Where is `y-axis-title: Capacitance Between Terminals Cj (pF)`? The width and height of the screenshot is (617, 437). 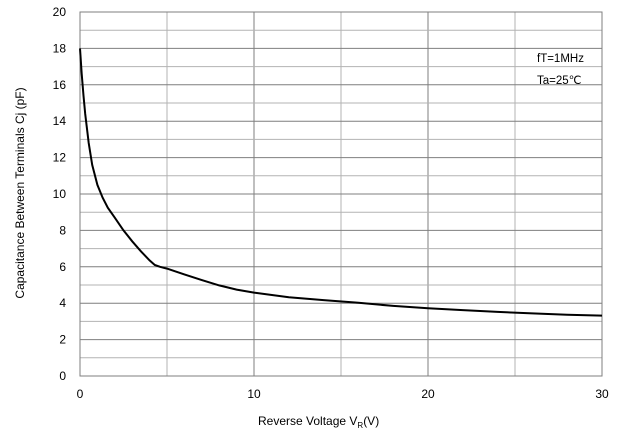 y-axis-title: Capacitance Between Terminals Cj (pF) is located at coordinates (20, 192).